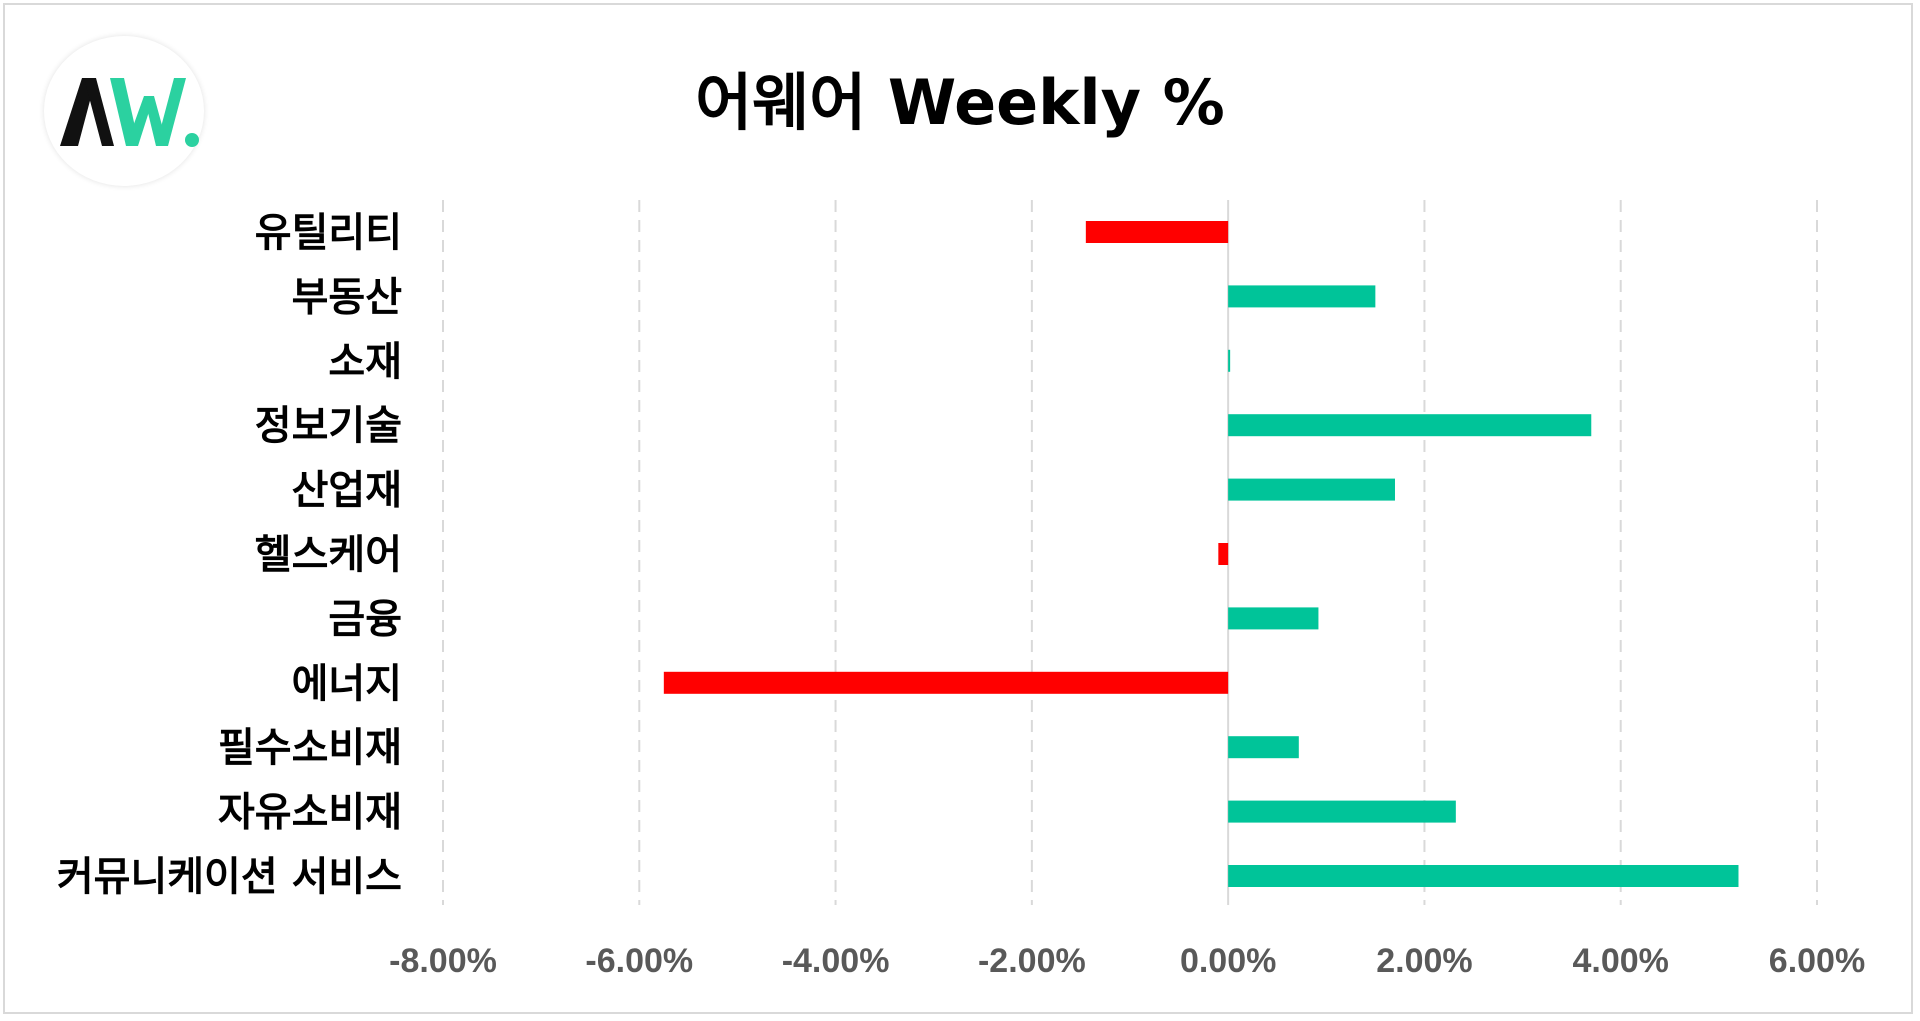 Image resolution: width=1920 pixels, height=1021 pixels. I want to click on x-tick-label: -8.00%, so click(443, 961).